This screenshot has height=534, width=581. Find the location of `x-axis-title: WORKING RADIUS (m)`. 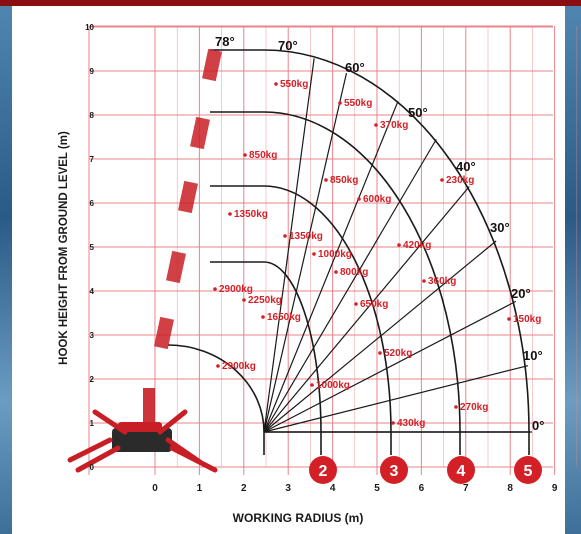

x-axis-title: WORKING RADIUS (m) is located at coordinates (298, 518).